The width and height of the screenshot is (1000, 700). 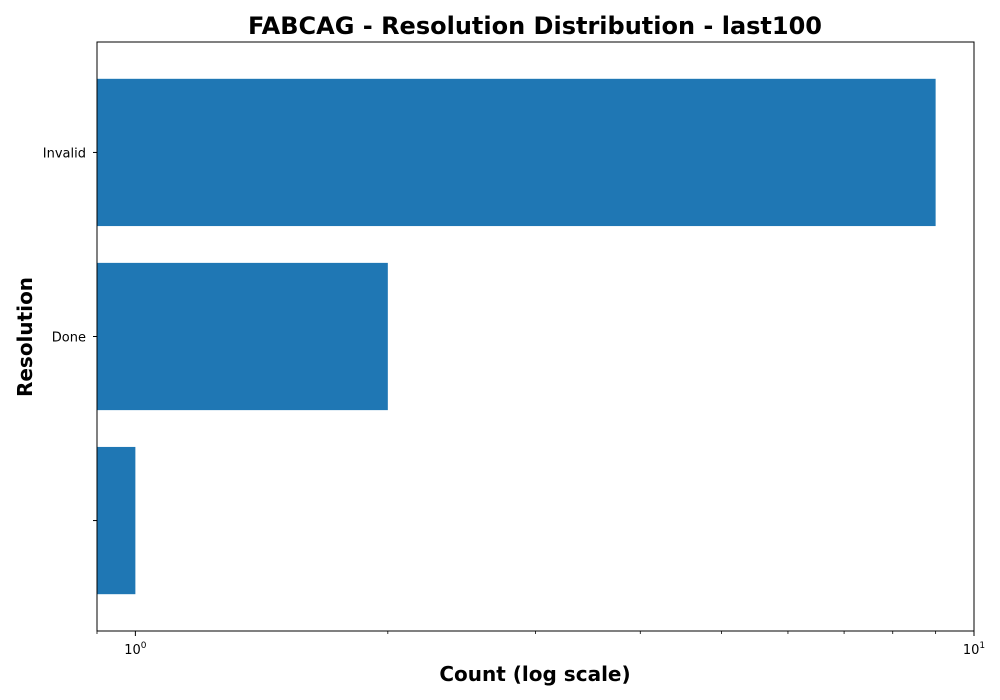 What do you see at coordinates (116, 520) in the screenshot?
I see `bar-blank` at bounding box center [116, 520].